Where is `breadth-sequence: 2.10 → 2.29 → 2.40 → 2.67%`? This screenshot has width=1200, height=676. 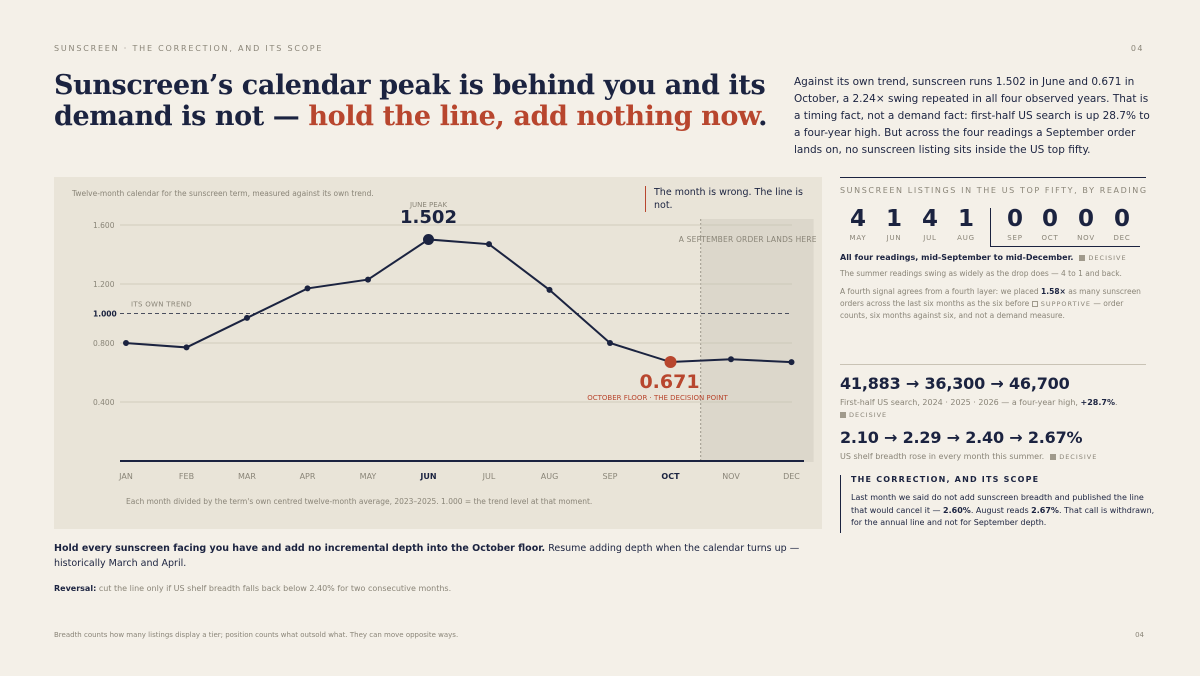 breadth-sequence: 2.10 → 2.29 → 2.40 → 2.67% is located at coordinates (961, 437).